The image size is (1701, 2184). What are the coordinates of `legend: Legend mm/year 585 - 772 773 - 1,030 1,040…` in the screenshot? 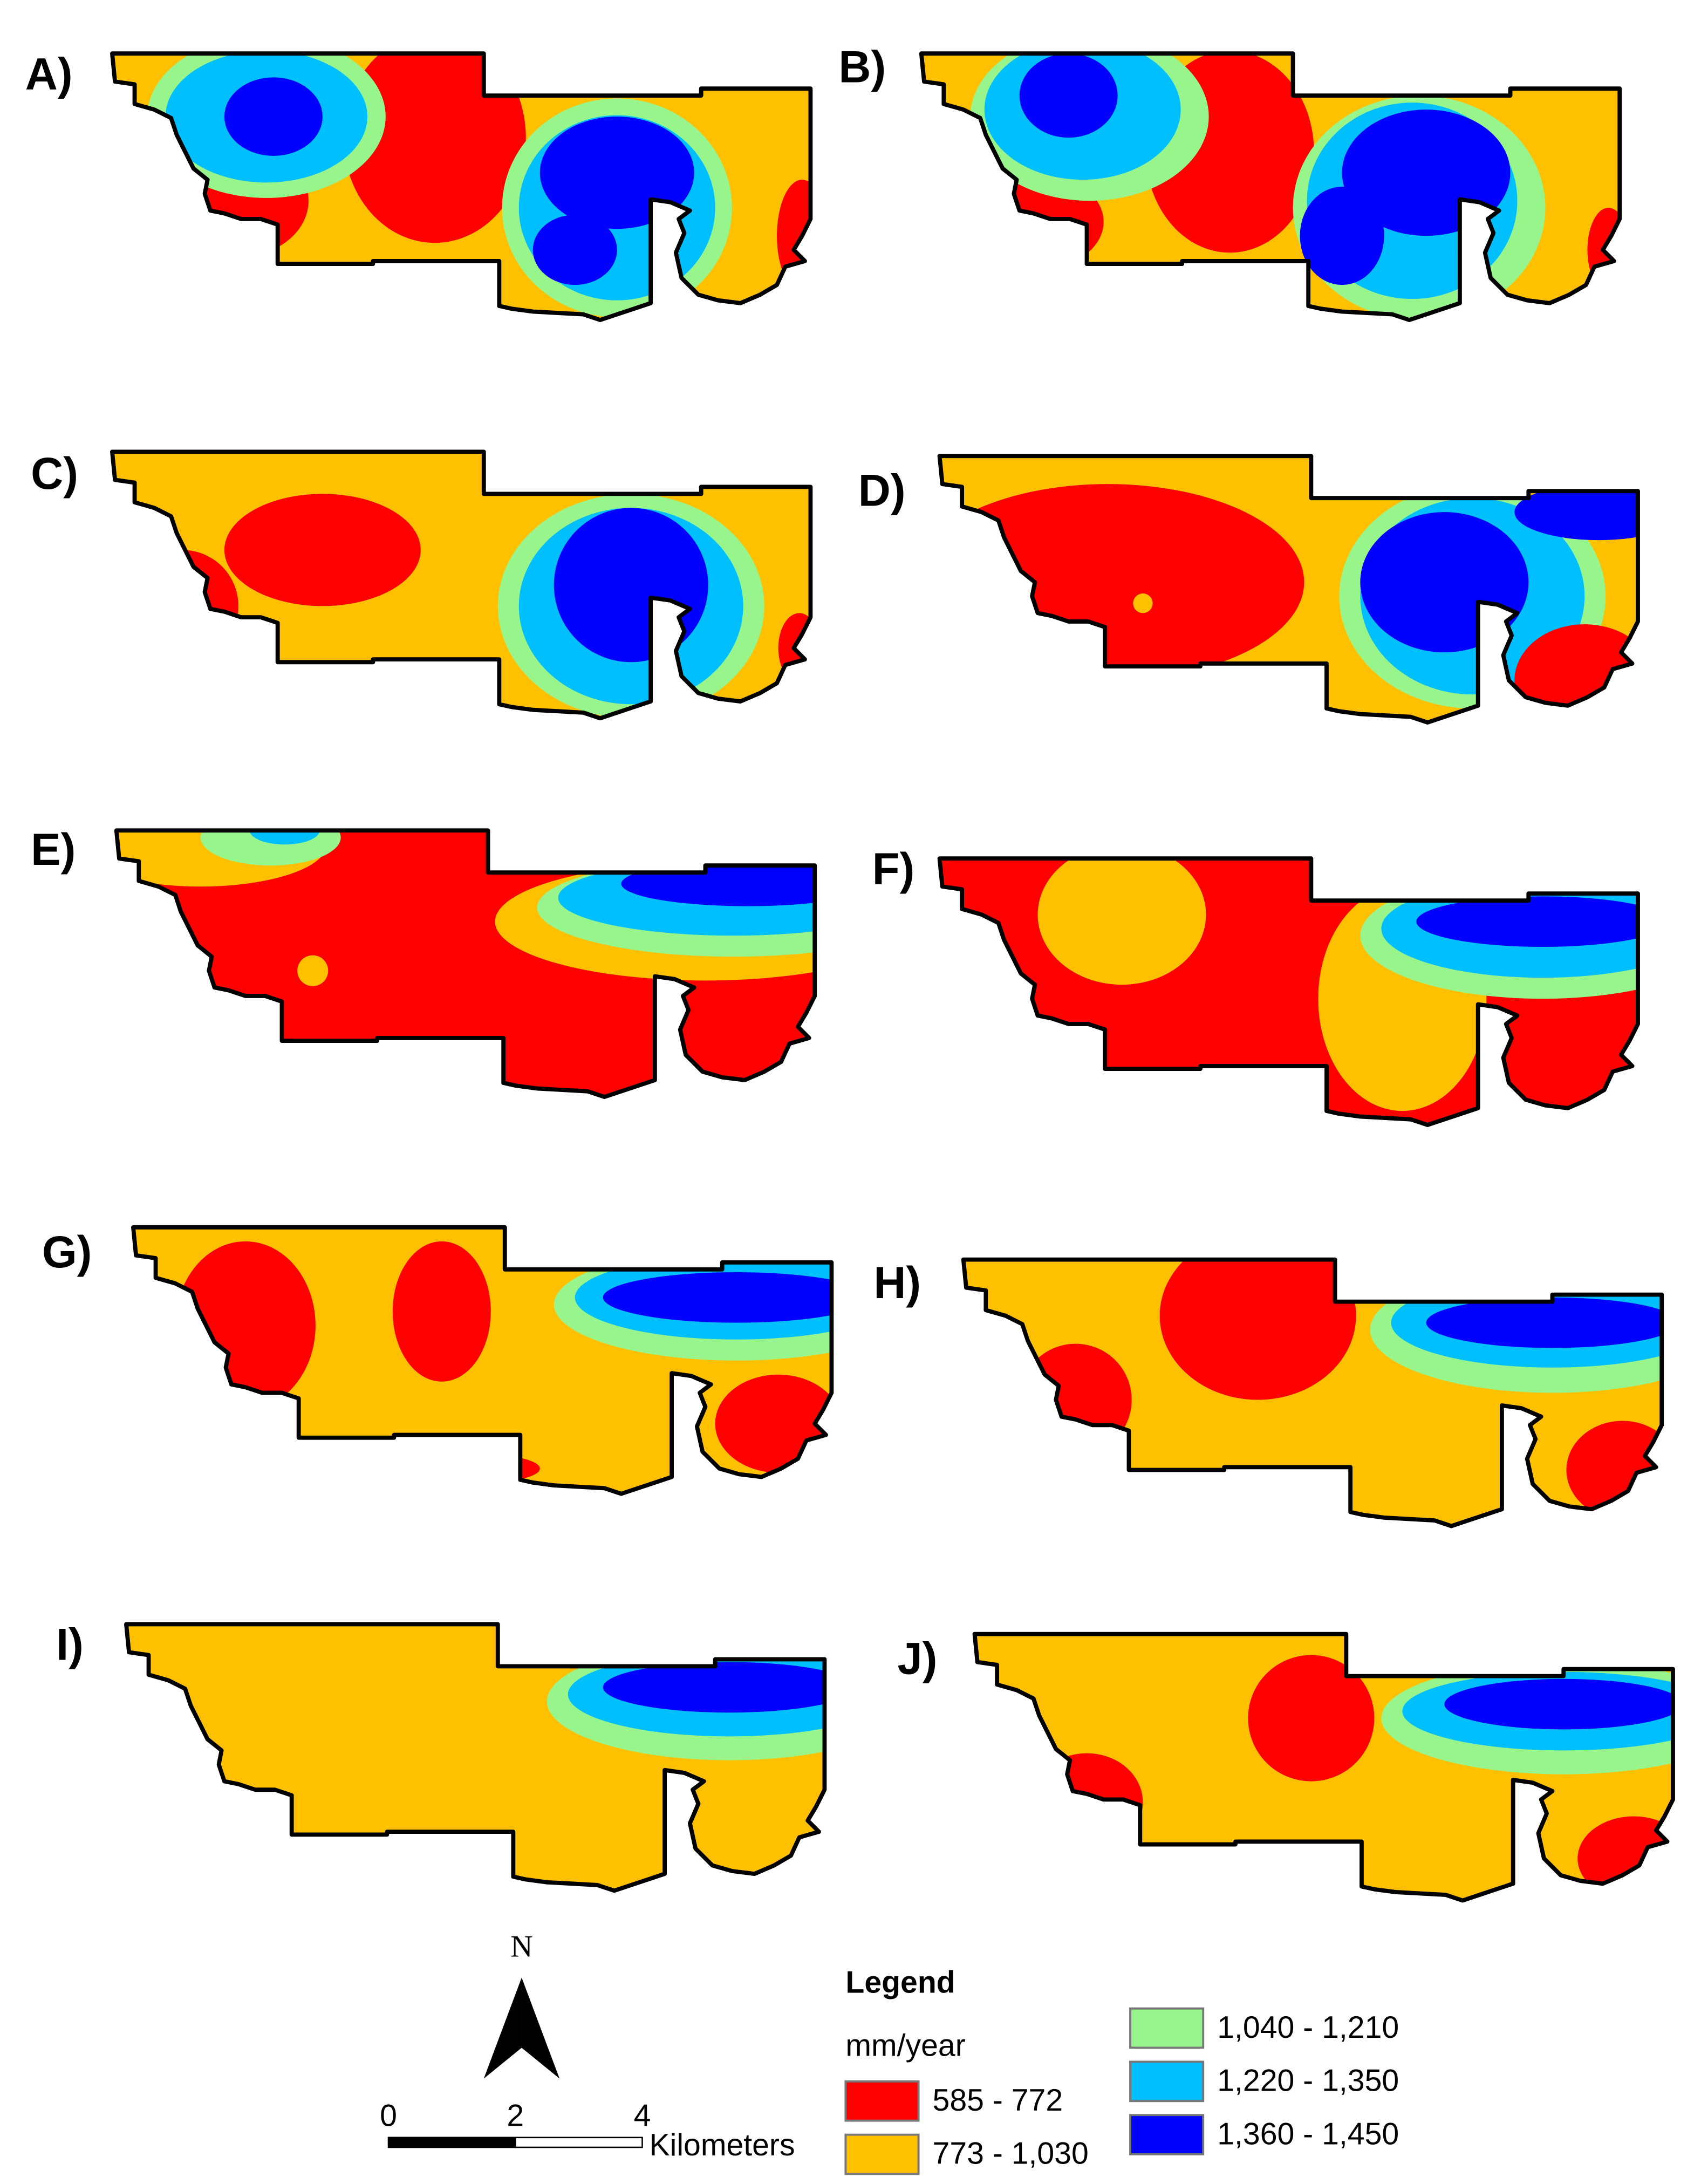 It's located at (1121, 2070).